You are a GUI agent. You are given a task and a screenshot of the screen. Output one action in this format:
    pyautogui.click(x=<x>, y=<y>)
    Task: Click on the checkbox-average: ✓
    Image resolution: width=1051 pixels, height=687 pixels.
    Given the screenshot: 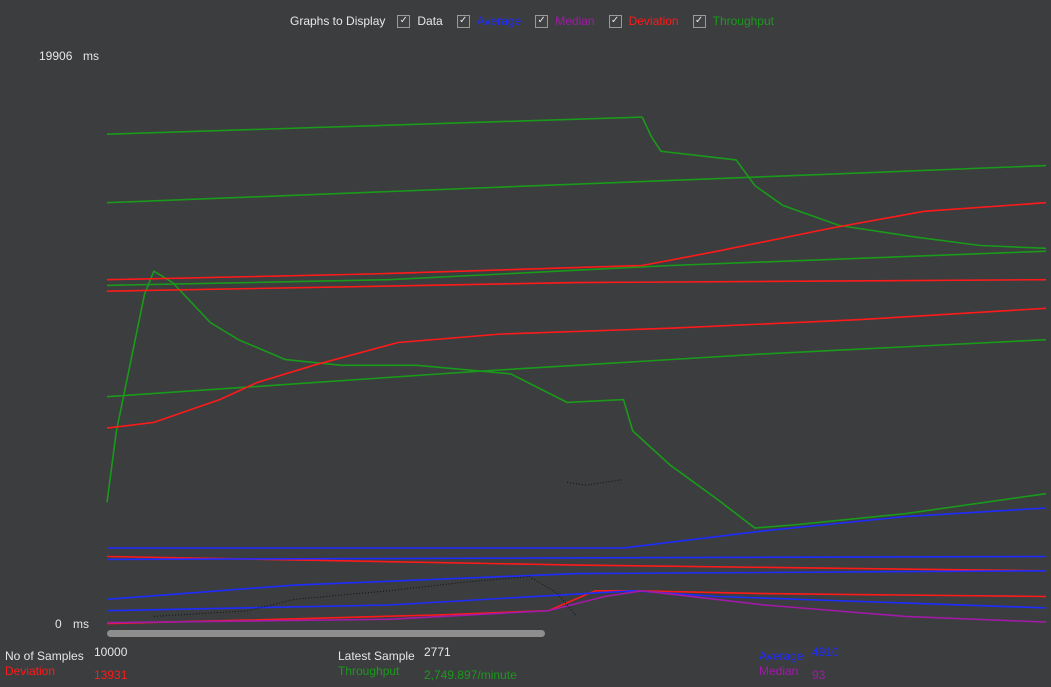 What is the action you would take?
    pyautogui.click(x=463, y=21)
    